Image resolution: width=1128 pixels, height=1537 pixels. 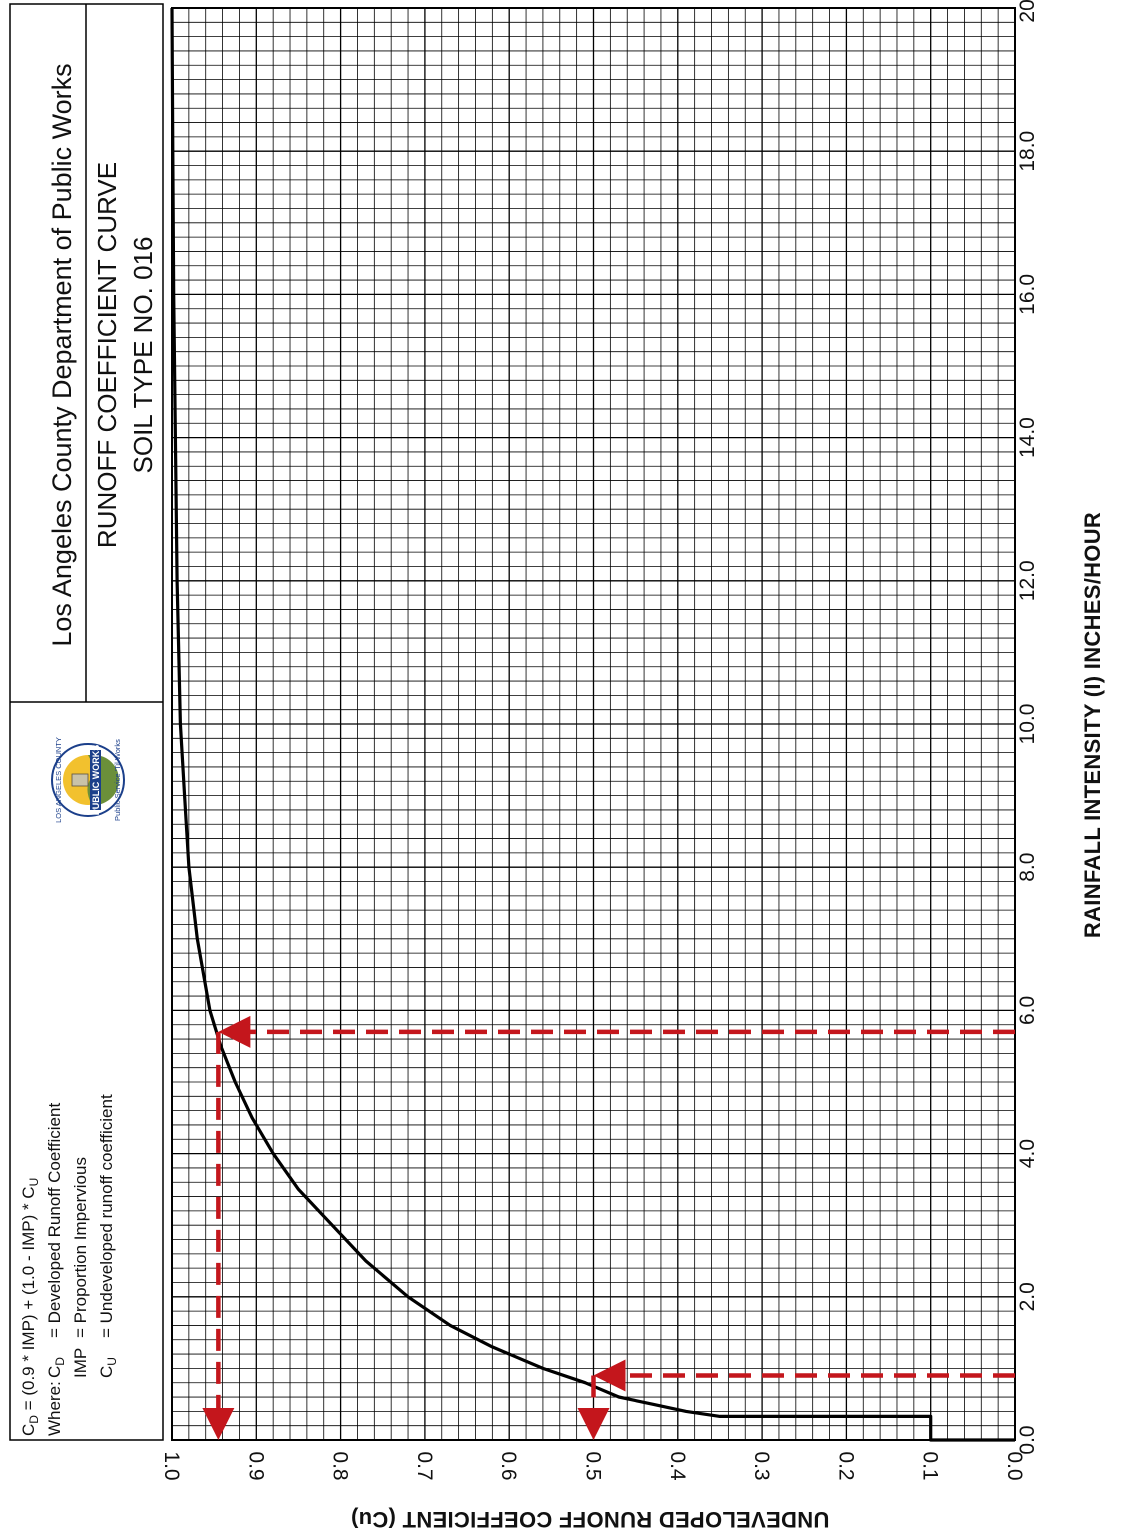 What do you see at coordinates (107, 355) in the screenshot?
I see `chart-title: RUNOFF COEFFICIENT CURVE` at bounding box center [107, 355].